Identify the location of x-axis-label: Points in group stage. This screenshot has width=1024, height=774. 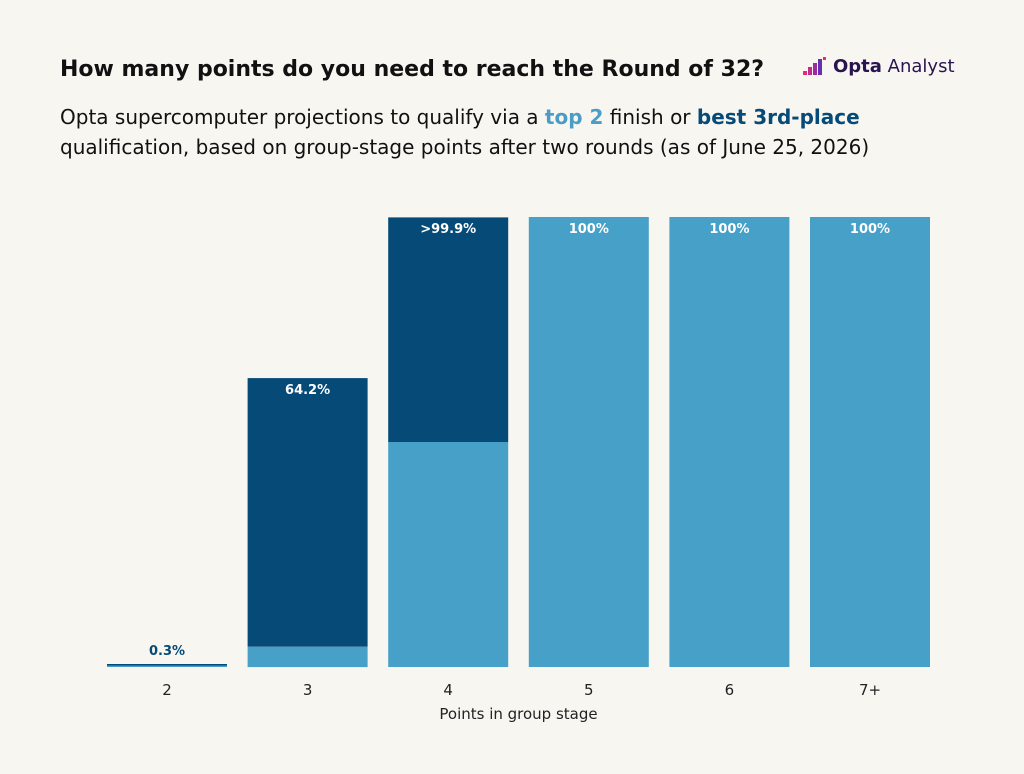
(518, 714).